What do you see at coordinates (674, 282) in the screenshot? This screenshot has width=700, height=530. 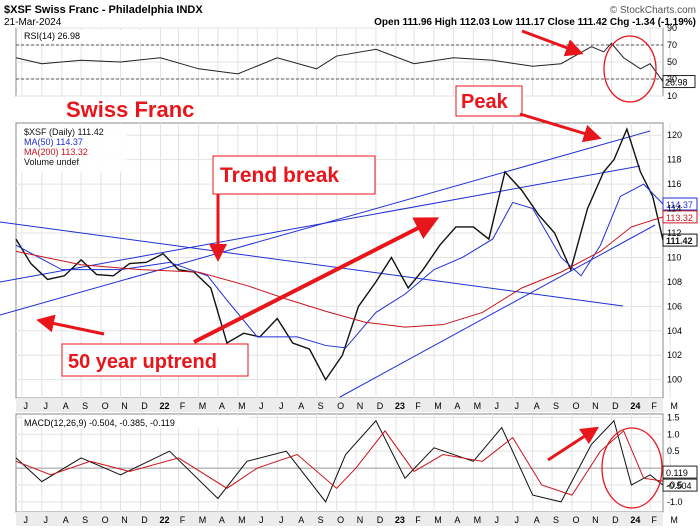 I see `price-tick-label: 108` at bounding box center [674, 282].